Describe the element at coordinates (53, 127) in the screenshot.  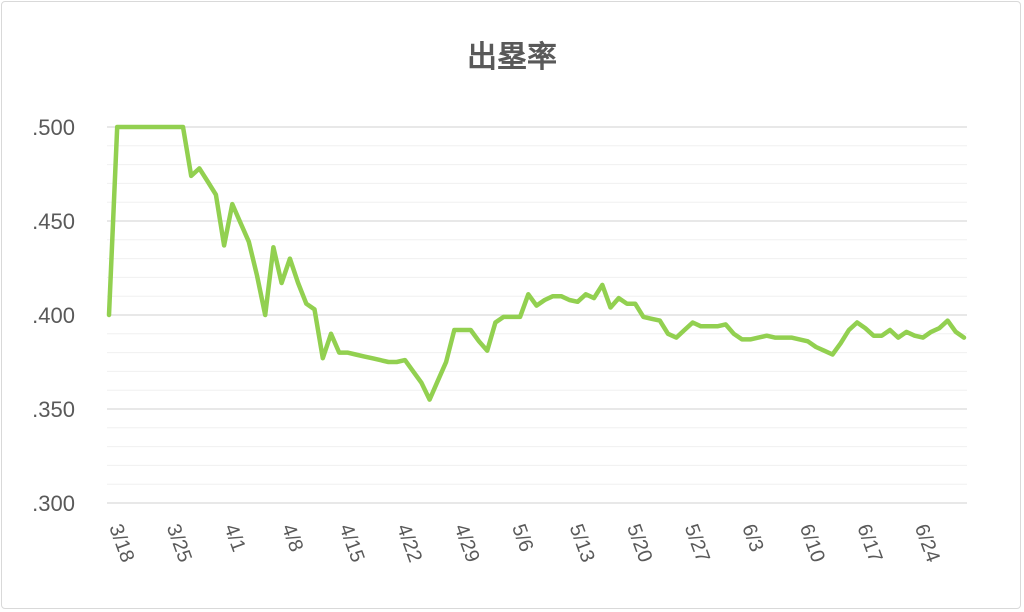
I see `y-tick-label: .500` at that location.